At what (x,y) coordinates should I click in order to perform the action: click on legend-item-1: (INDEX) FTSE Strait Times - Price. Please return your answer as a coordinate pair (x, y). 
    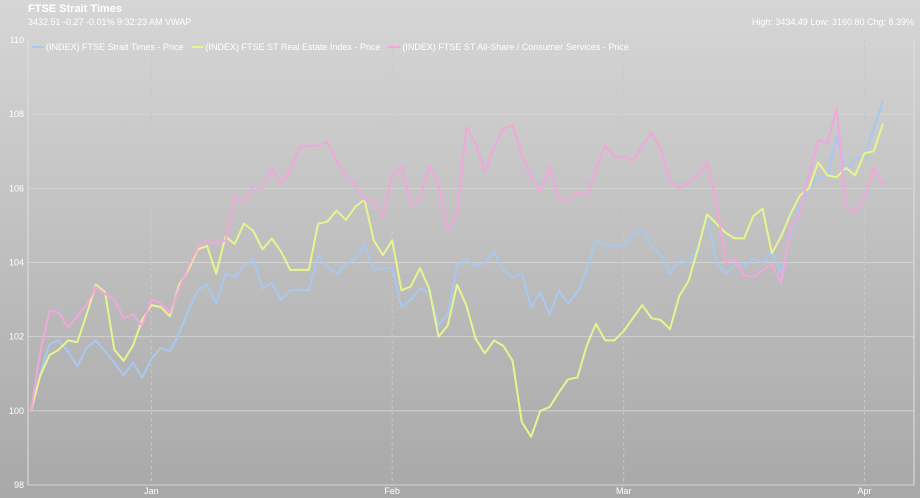
    Looking at the image, I should click on (108, 47).